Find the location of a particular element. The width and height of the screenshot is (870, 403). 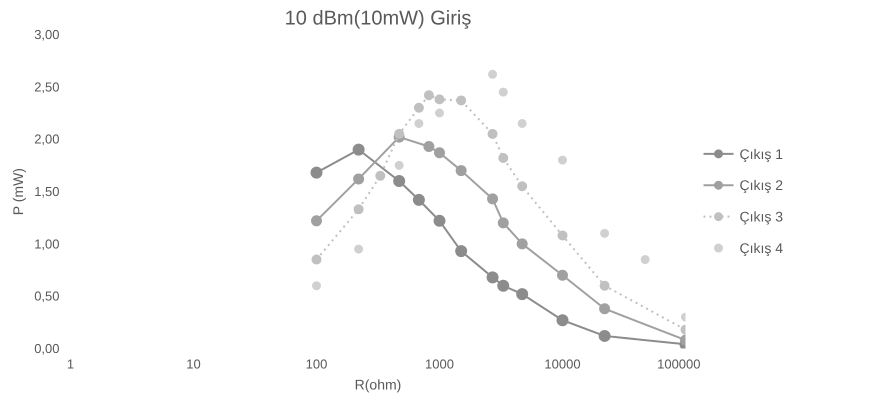

x-tick-label: 10 is located at coordinates (193, 364).